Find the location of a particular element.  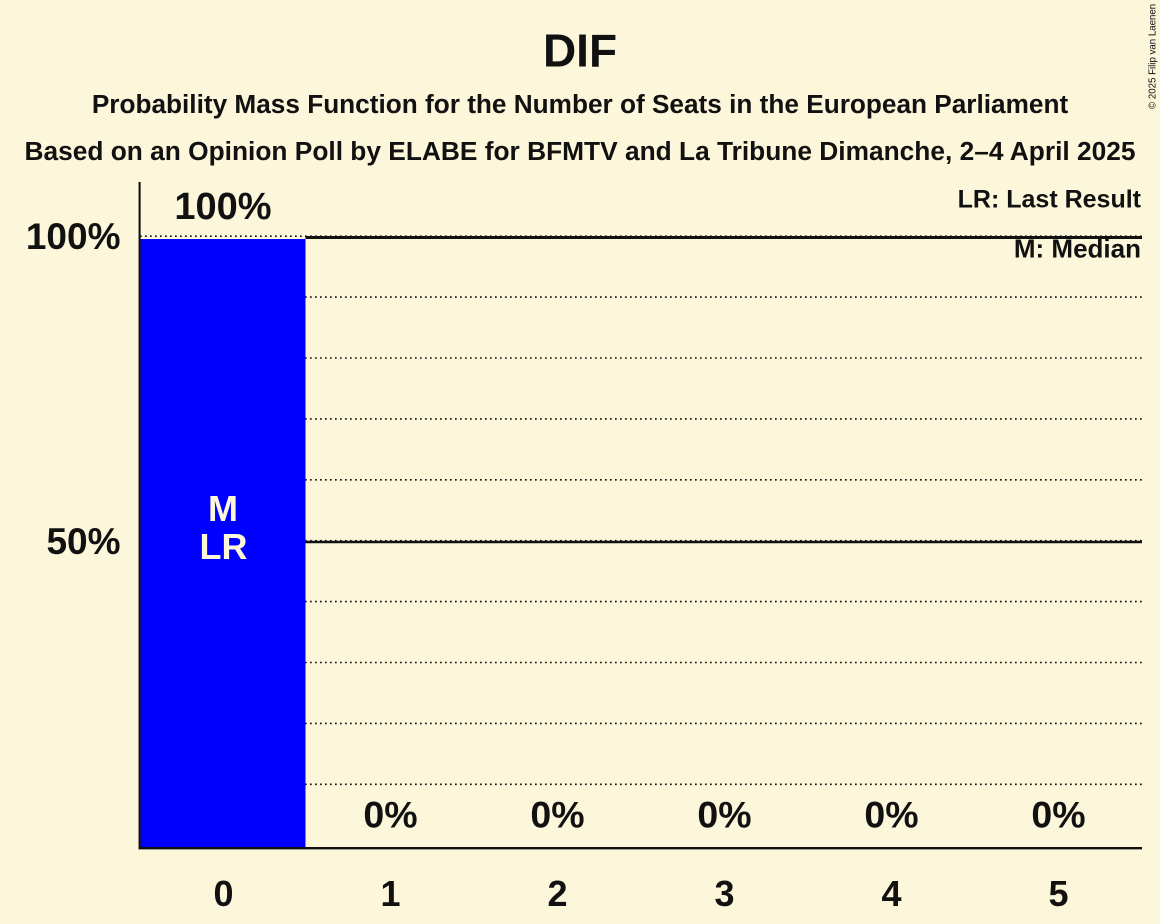

svg-text: 0 is located at coordinates (223, 893).